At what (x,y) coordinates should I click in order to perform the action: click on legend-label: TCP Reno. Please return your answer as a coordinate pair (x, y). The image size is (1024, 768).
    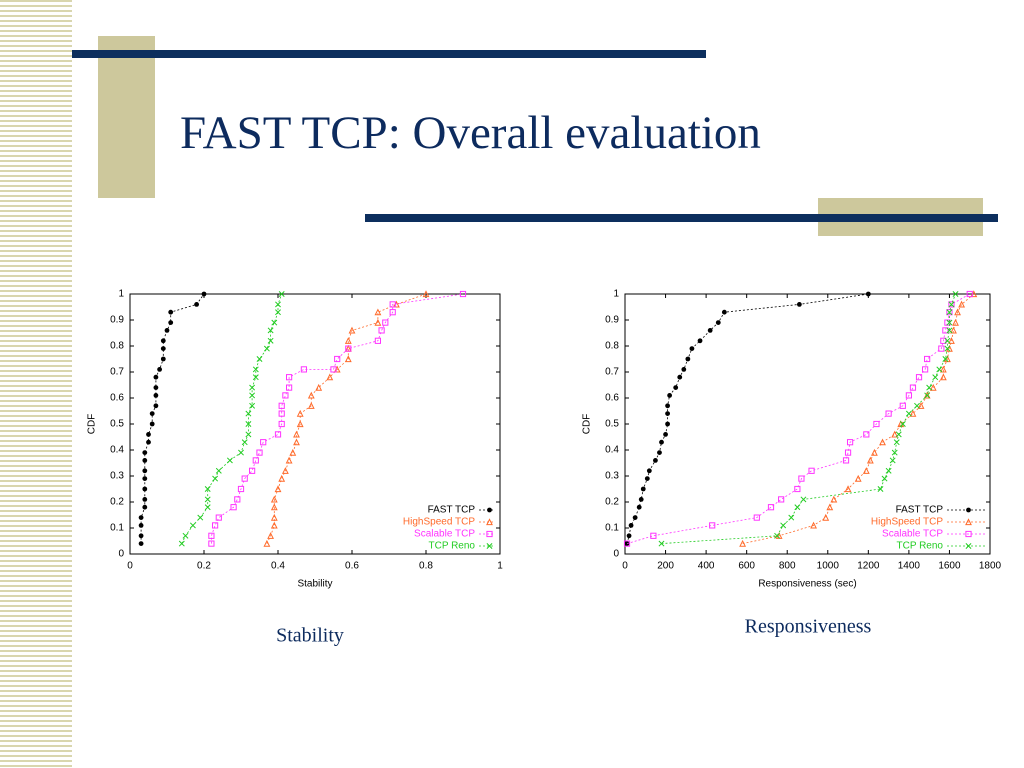
    Looking at the image, I should click on (919, 546).